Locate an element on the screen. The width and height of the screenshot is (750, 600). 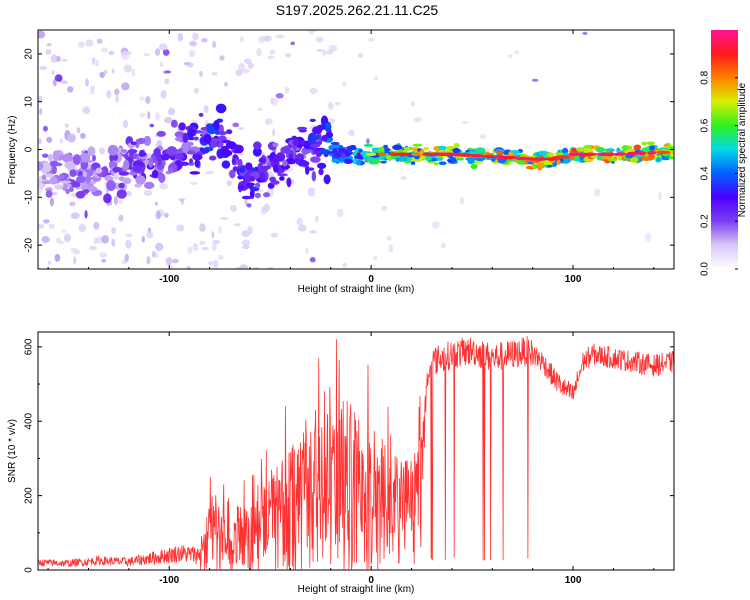
chart-title: S197.2025.262.21.11.C25 is located at coordinates (357, 10).